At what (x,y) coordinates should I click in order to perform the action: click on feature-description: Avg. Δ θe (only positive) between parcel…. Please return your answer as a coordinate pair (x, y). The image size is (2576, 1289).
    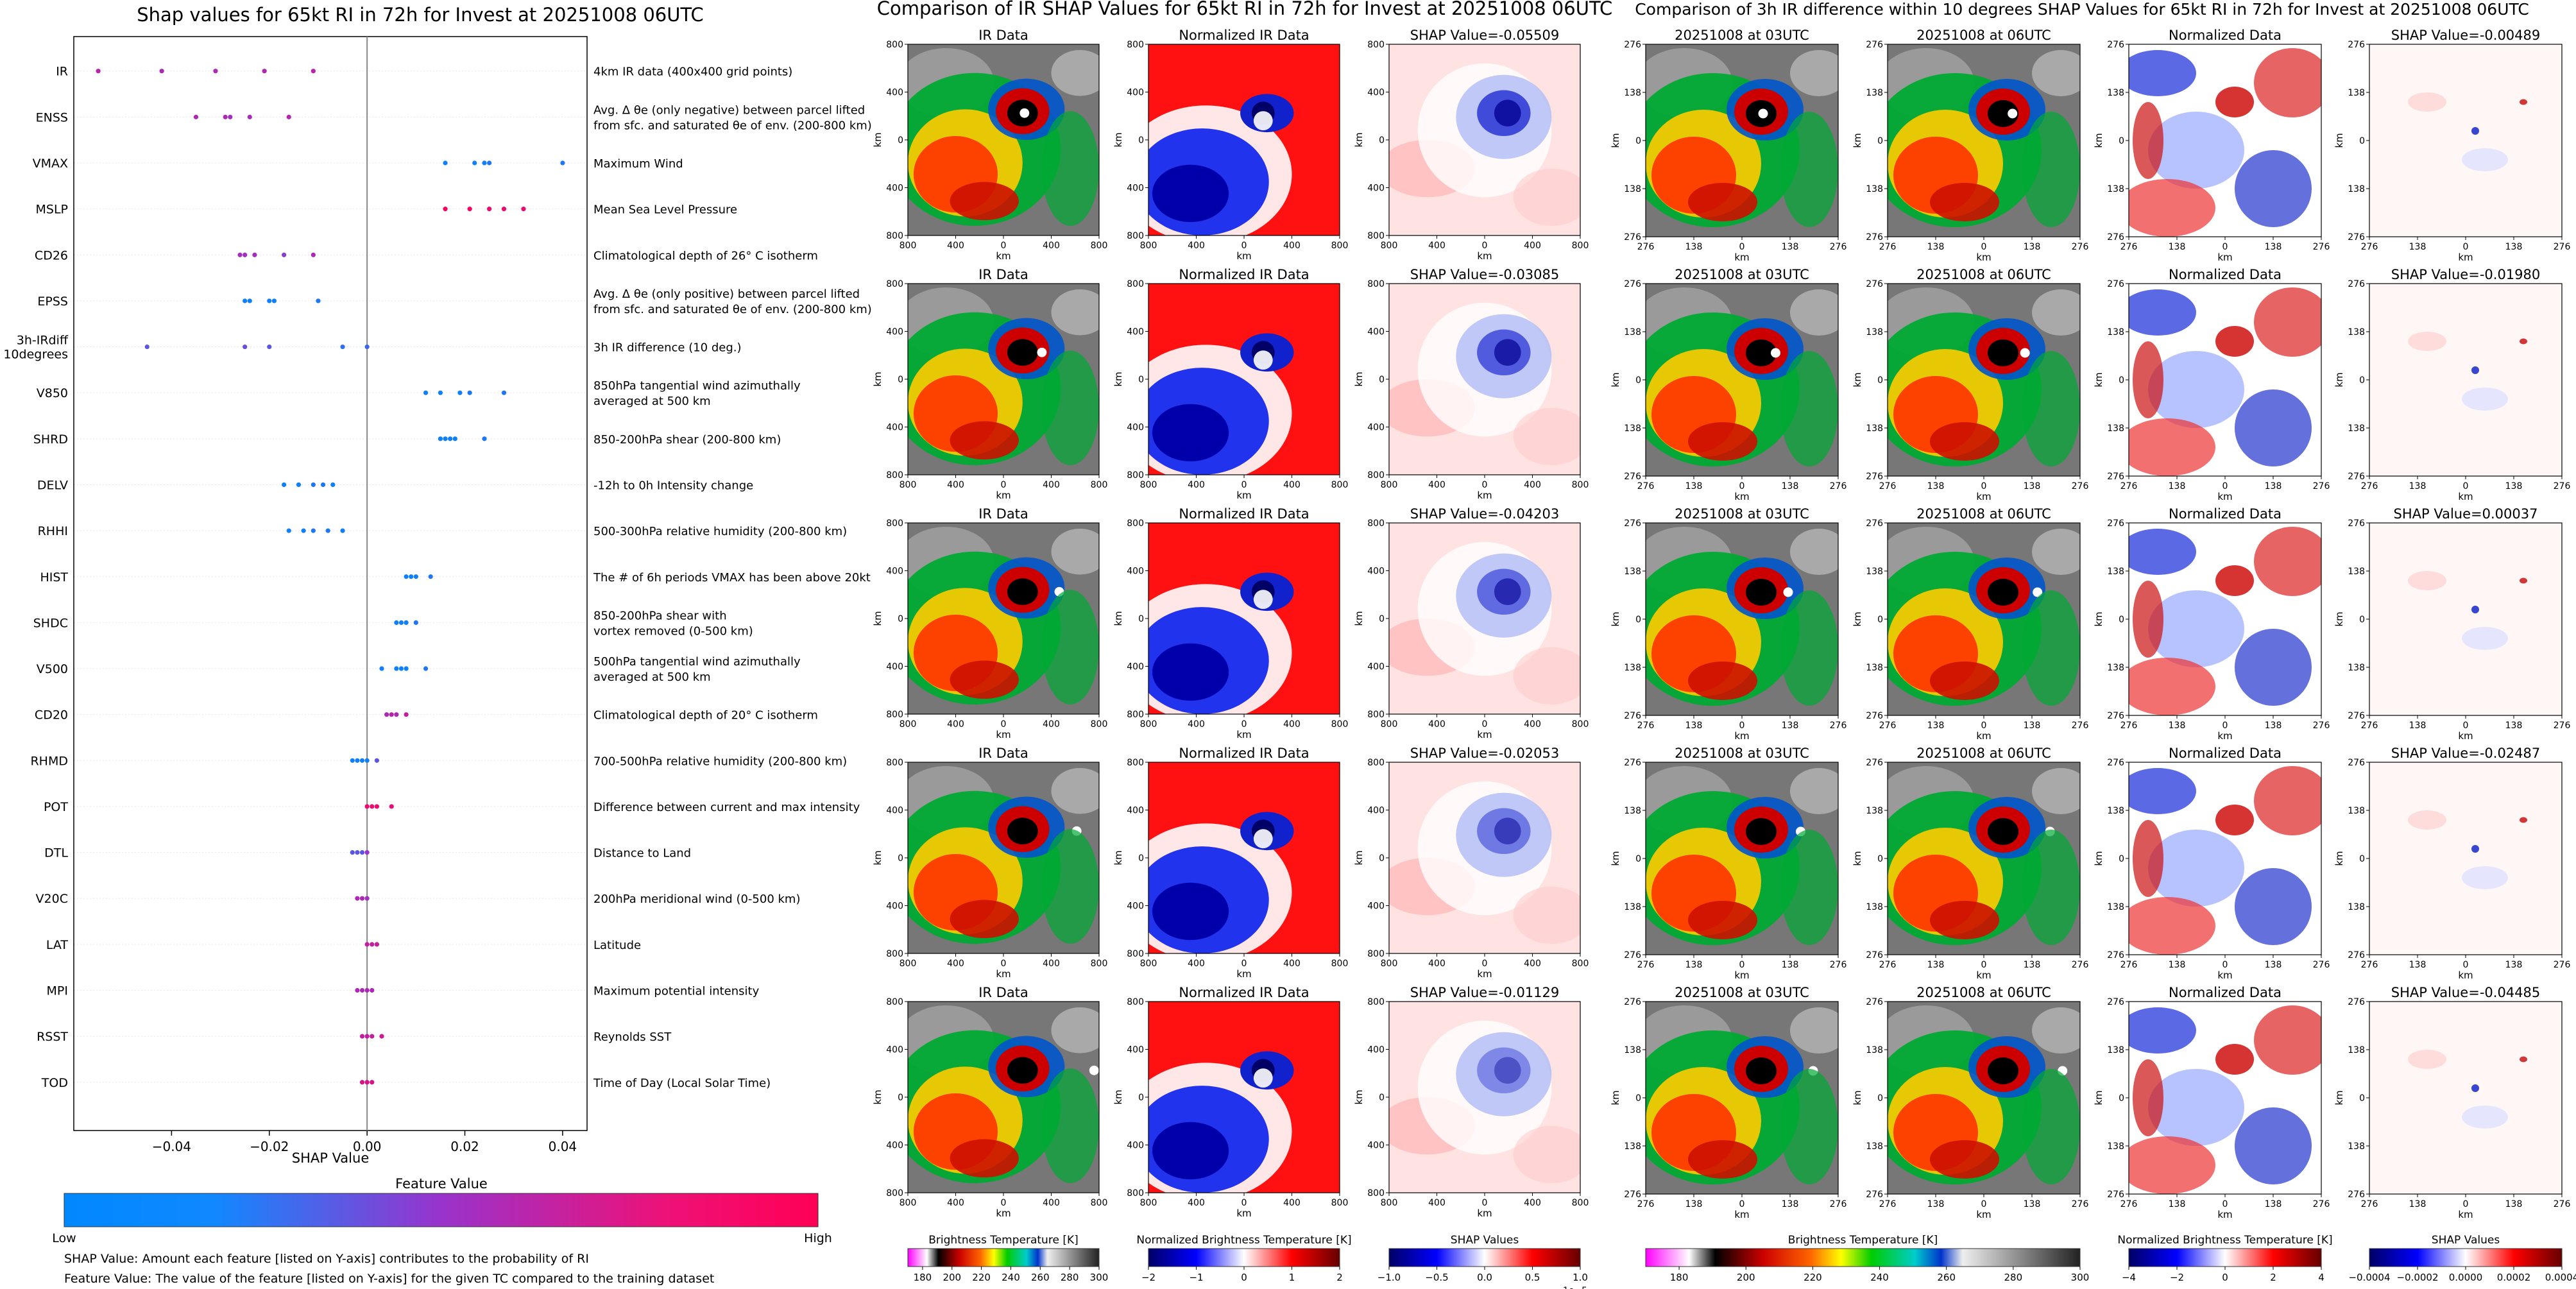
    Looking at the image, I should click on (726, 294).